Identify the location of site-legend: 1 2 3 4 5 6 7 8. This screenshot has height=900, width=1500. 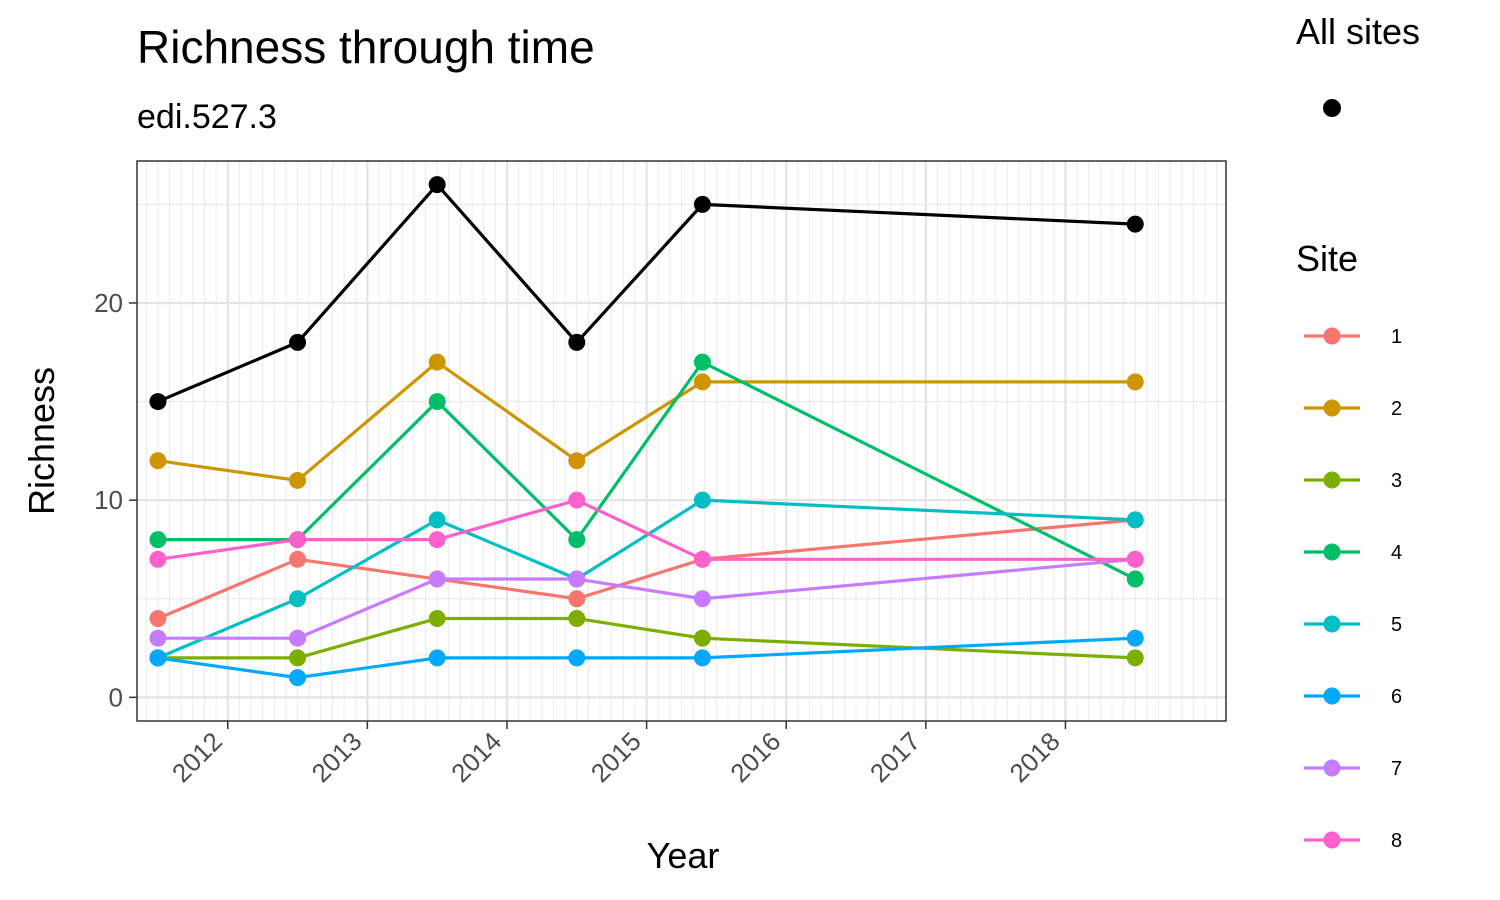
(1353, 589).